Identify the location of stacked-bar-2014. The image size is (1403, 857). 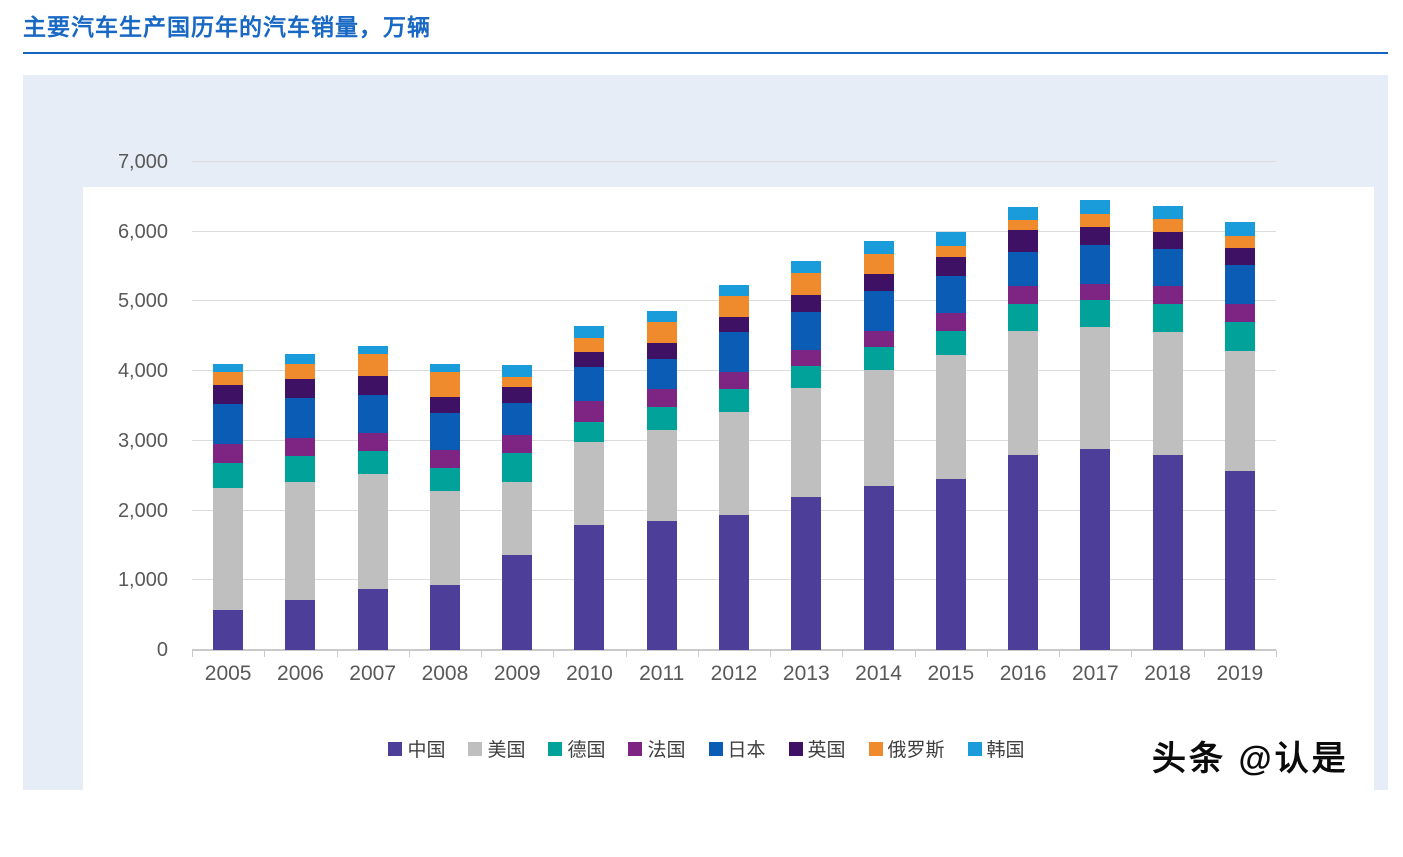
(878, 445).